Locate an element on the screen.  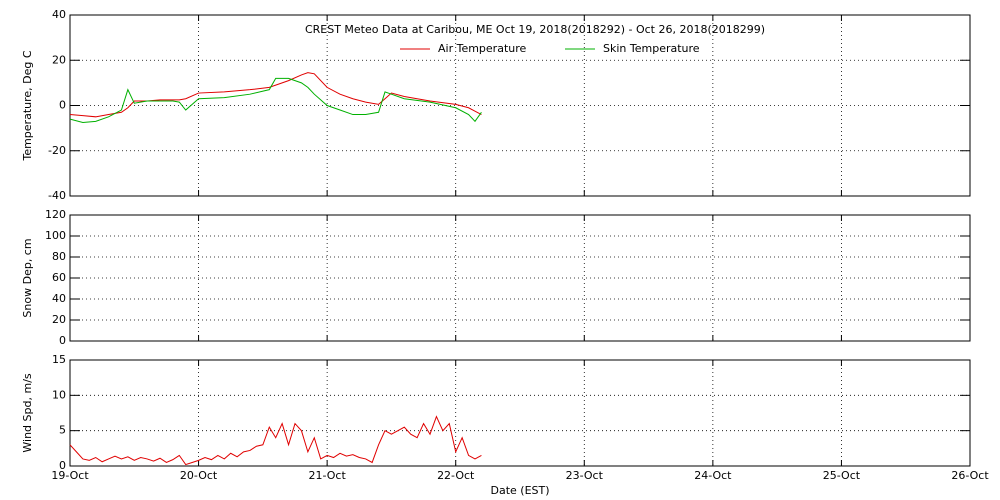
y-tick-label: 10 is located at coordinates (59, 394).